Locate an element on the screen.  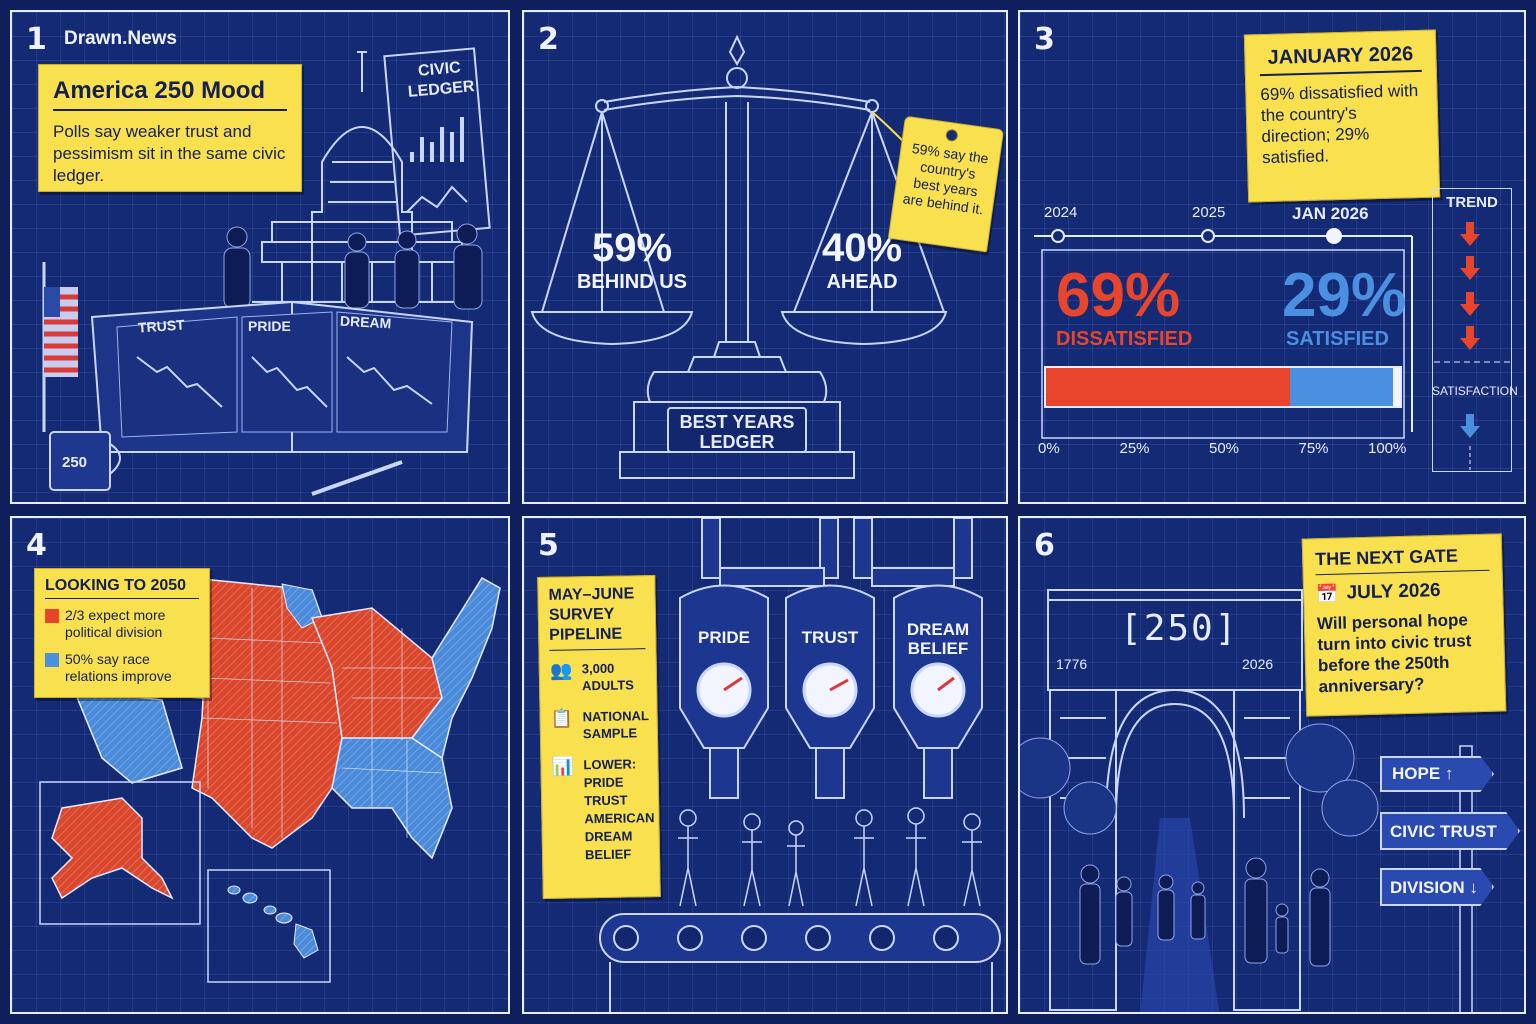
legend-item-division: 2/3 expect more political division is located at coordinates (122, 624).